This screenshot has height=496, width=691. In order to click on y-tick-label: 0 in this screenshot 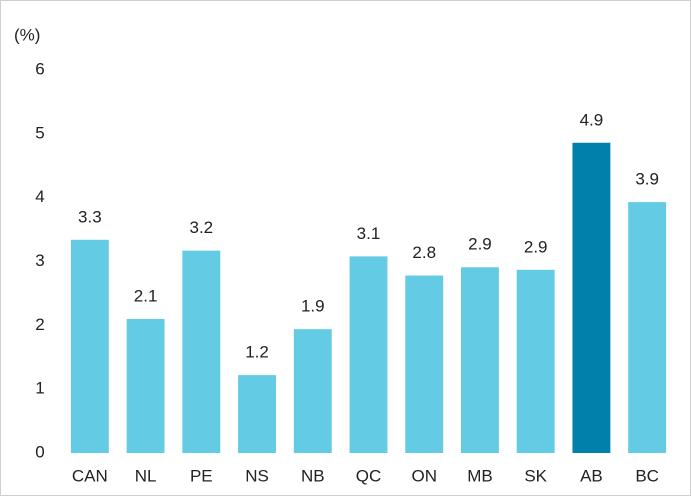, I will do `click(39, 451)`.